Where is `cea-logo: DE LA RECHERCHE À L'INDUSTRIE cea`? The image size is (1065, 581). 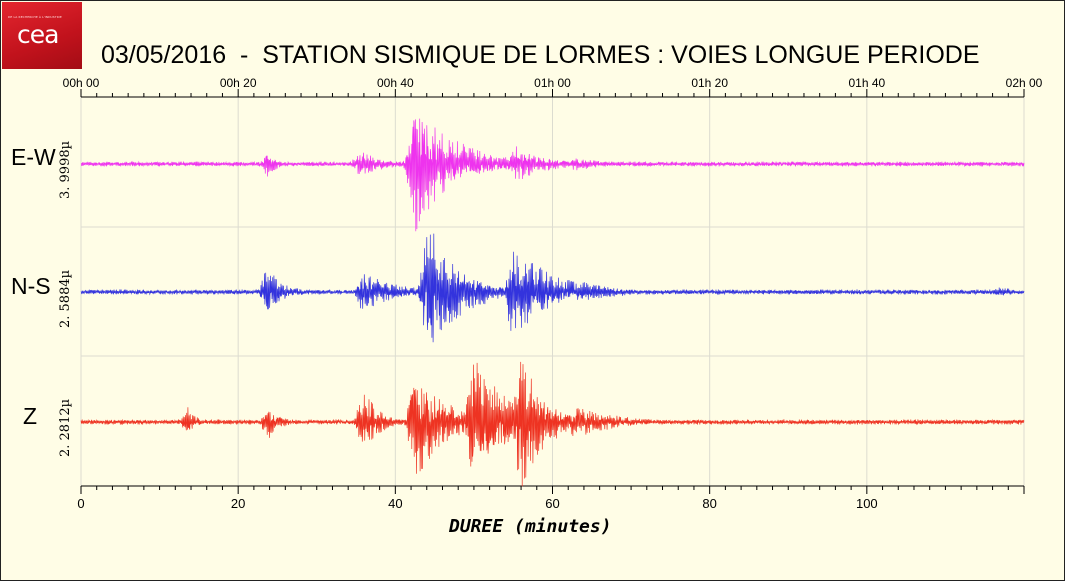
cea-logo: DE LA RECHERCHE À L'INDUSTRIE cea is located at coordinates (42, 35).